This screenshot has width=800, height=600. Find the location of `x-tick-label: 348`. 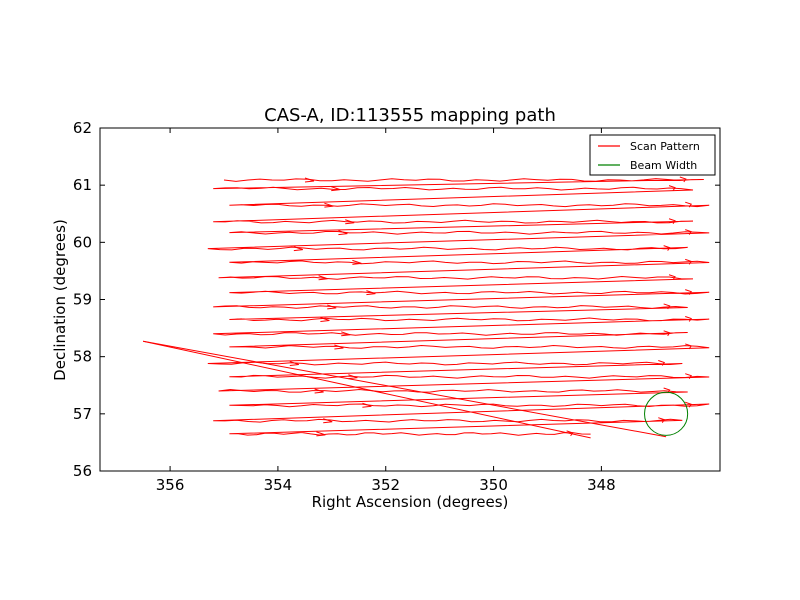

x-tick-label: 348 is located at coordinates (601, 485).